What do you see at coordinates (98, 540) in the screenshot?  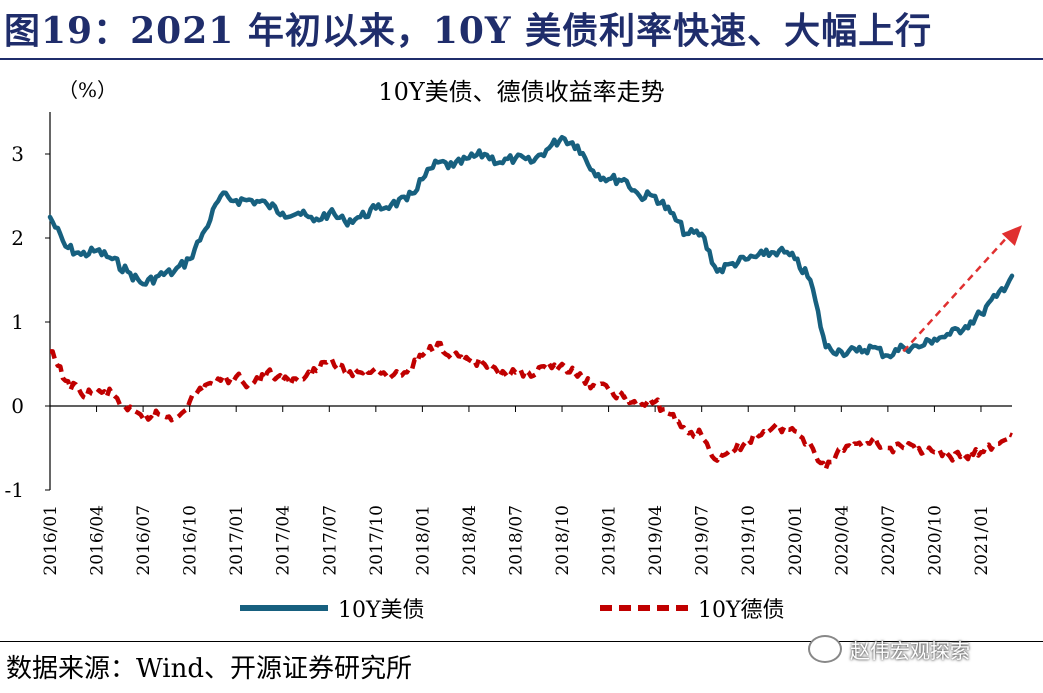 I see `x-tick-label: 2016/04` at bounding box center [98, 540].